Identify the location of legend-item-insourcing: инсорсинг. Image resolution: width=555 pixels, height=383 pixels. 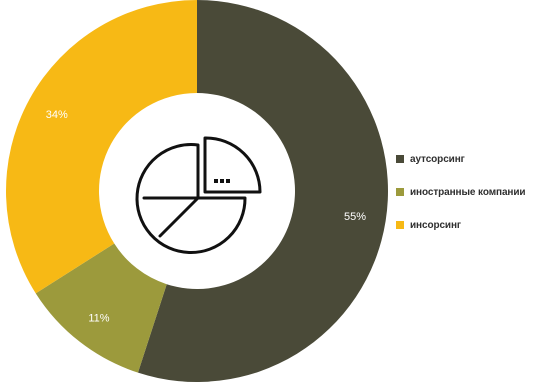
(460, 225).